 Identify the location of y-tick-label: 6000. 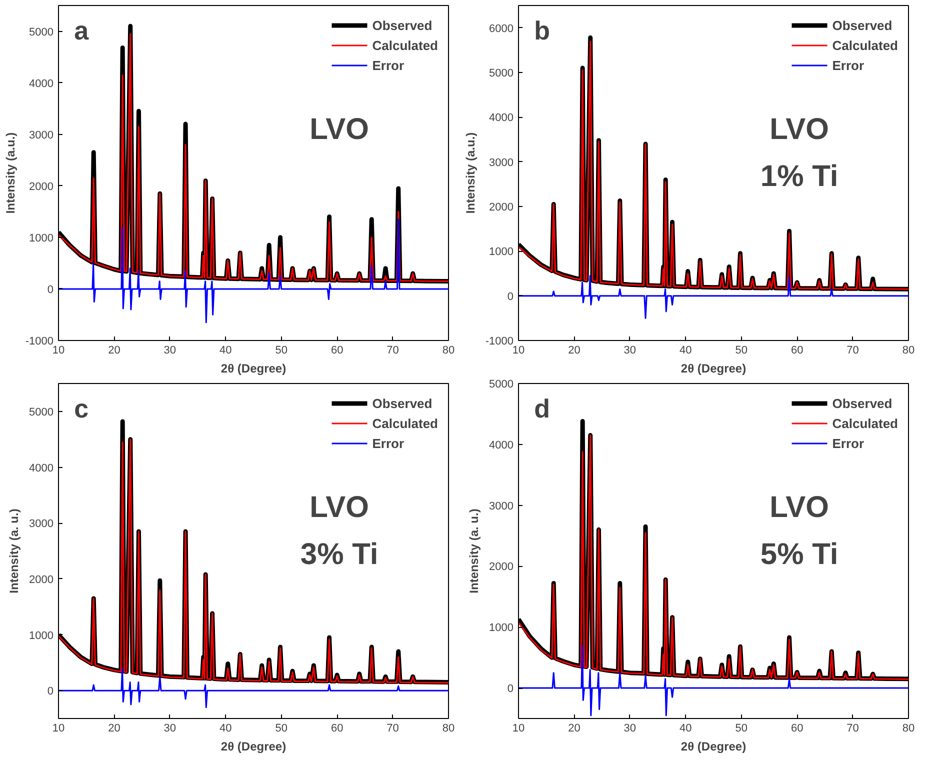
(501, 28).